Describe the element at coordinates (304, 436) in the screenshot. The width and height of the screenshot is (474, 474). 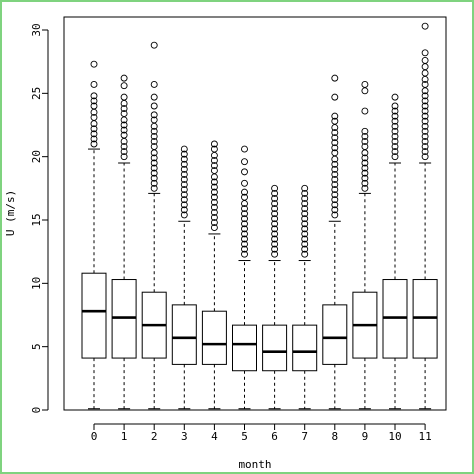
I see `x-tick-label: 7` at that location.